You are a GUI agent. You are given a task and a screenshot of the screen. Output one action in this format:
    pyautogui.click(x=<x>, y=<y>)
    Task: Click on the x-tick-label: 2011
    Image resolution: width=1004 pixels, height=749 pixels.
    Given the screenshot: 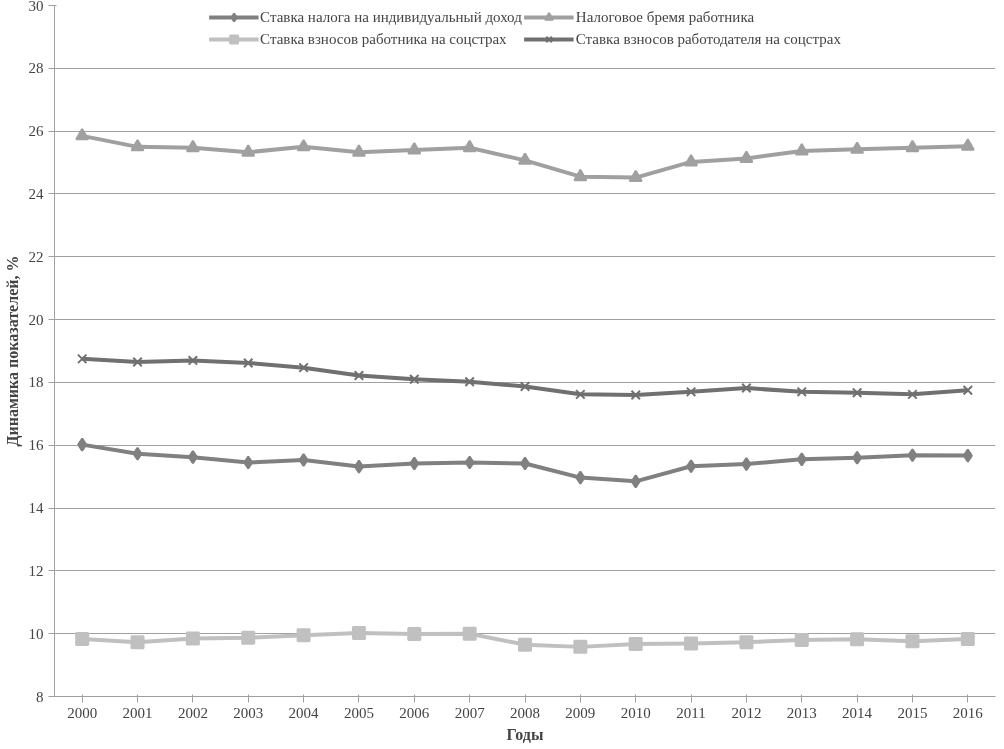 What is the action you would take?
    pyautogui.click(x=691, y=712)
    